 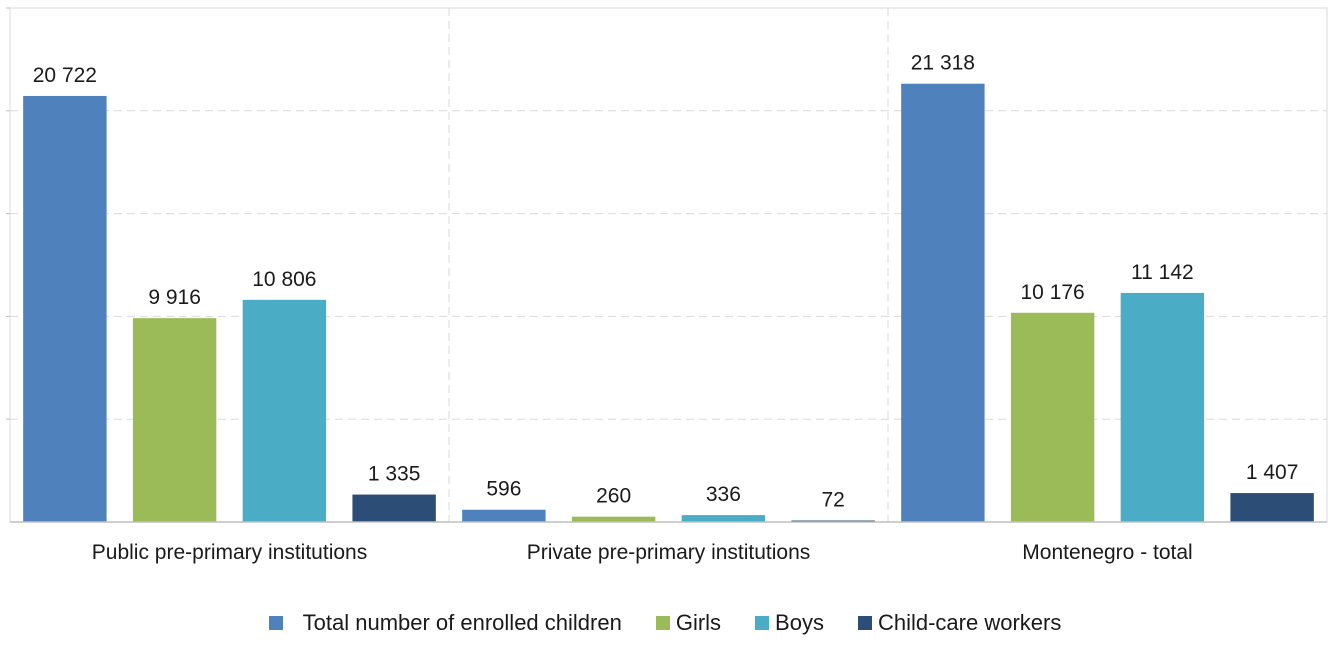 I want to click on bar-series0-cat2, so click(x=943, y=303).